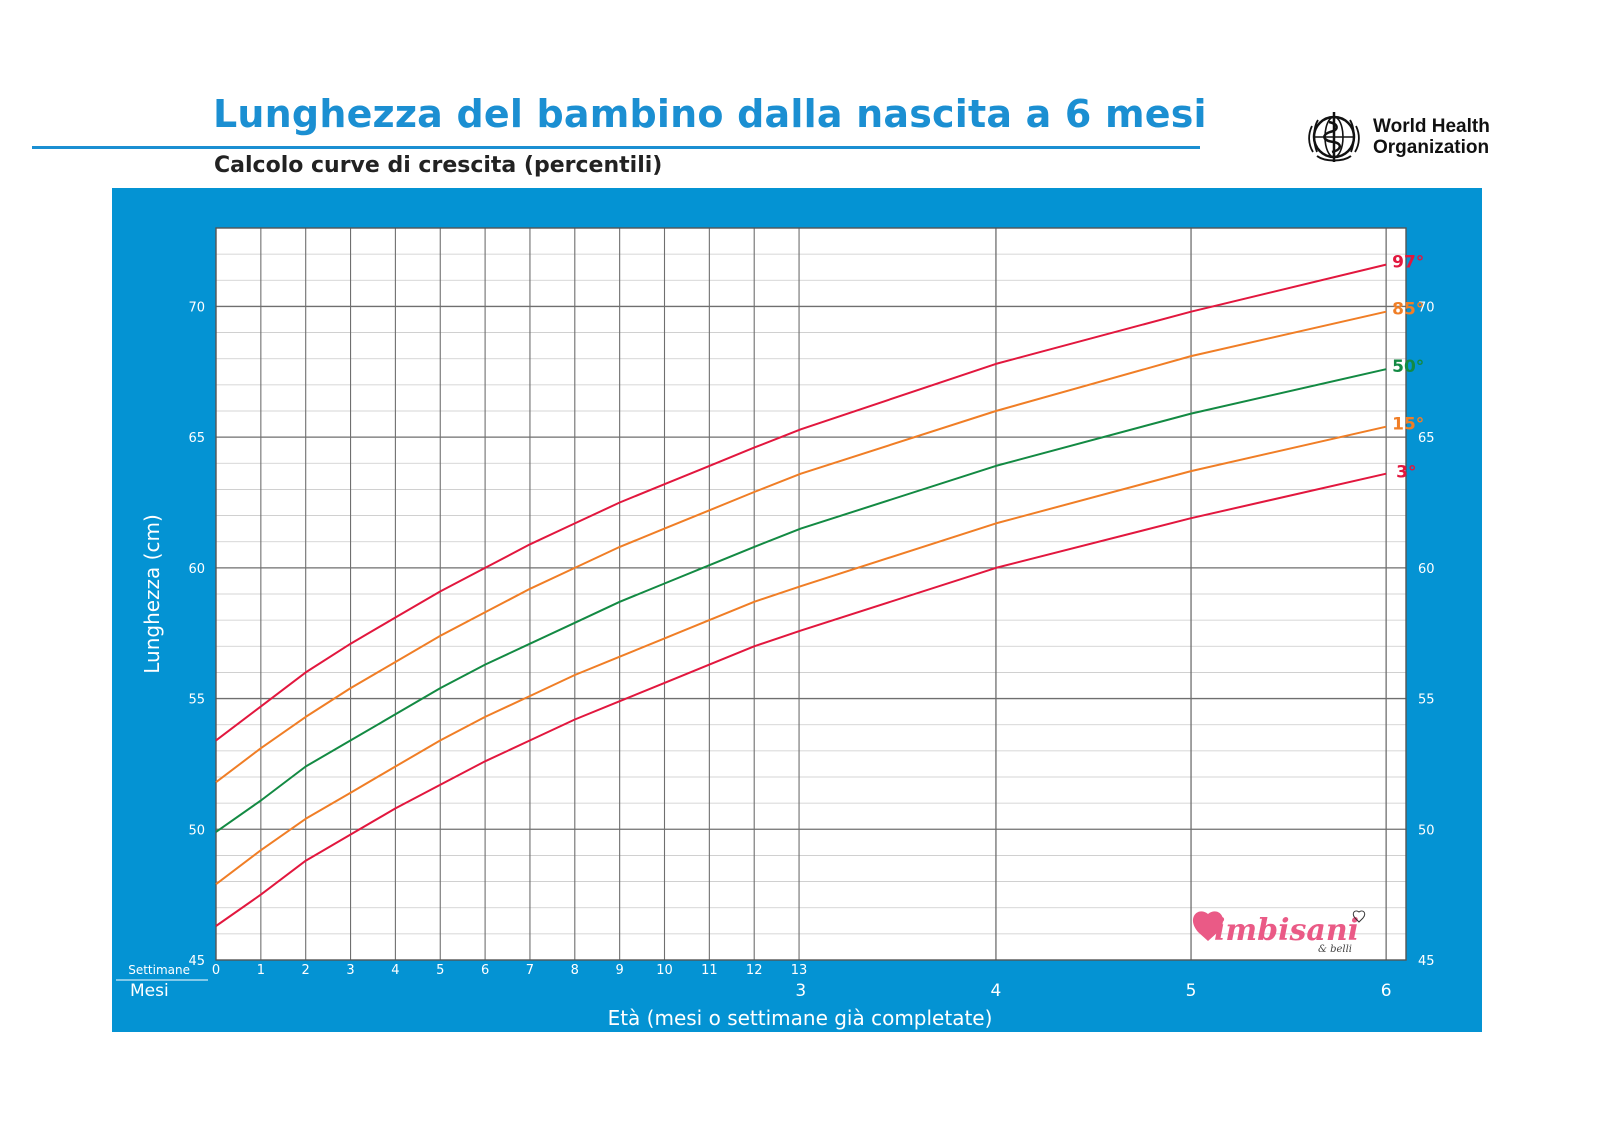 The image size is (1600, 1131). What do you see at coordinates (149, 991) in the screenshot?
I see `month-axis-label: Mesi` at bounding box center [149, 991].